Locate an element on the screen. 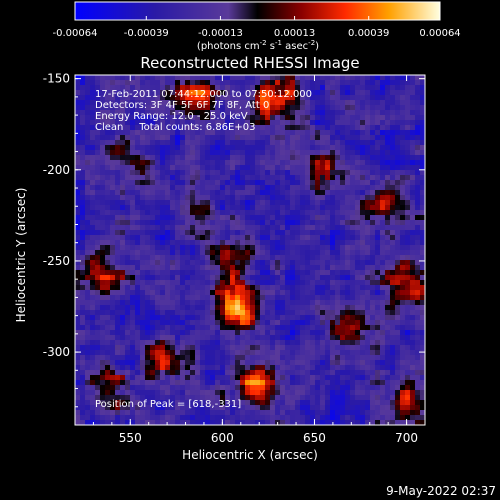 The width and height of the screenshot is (500, 500). chart-title: Reconstructed RHESSI Image is located at coordinates (249, 63).